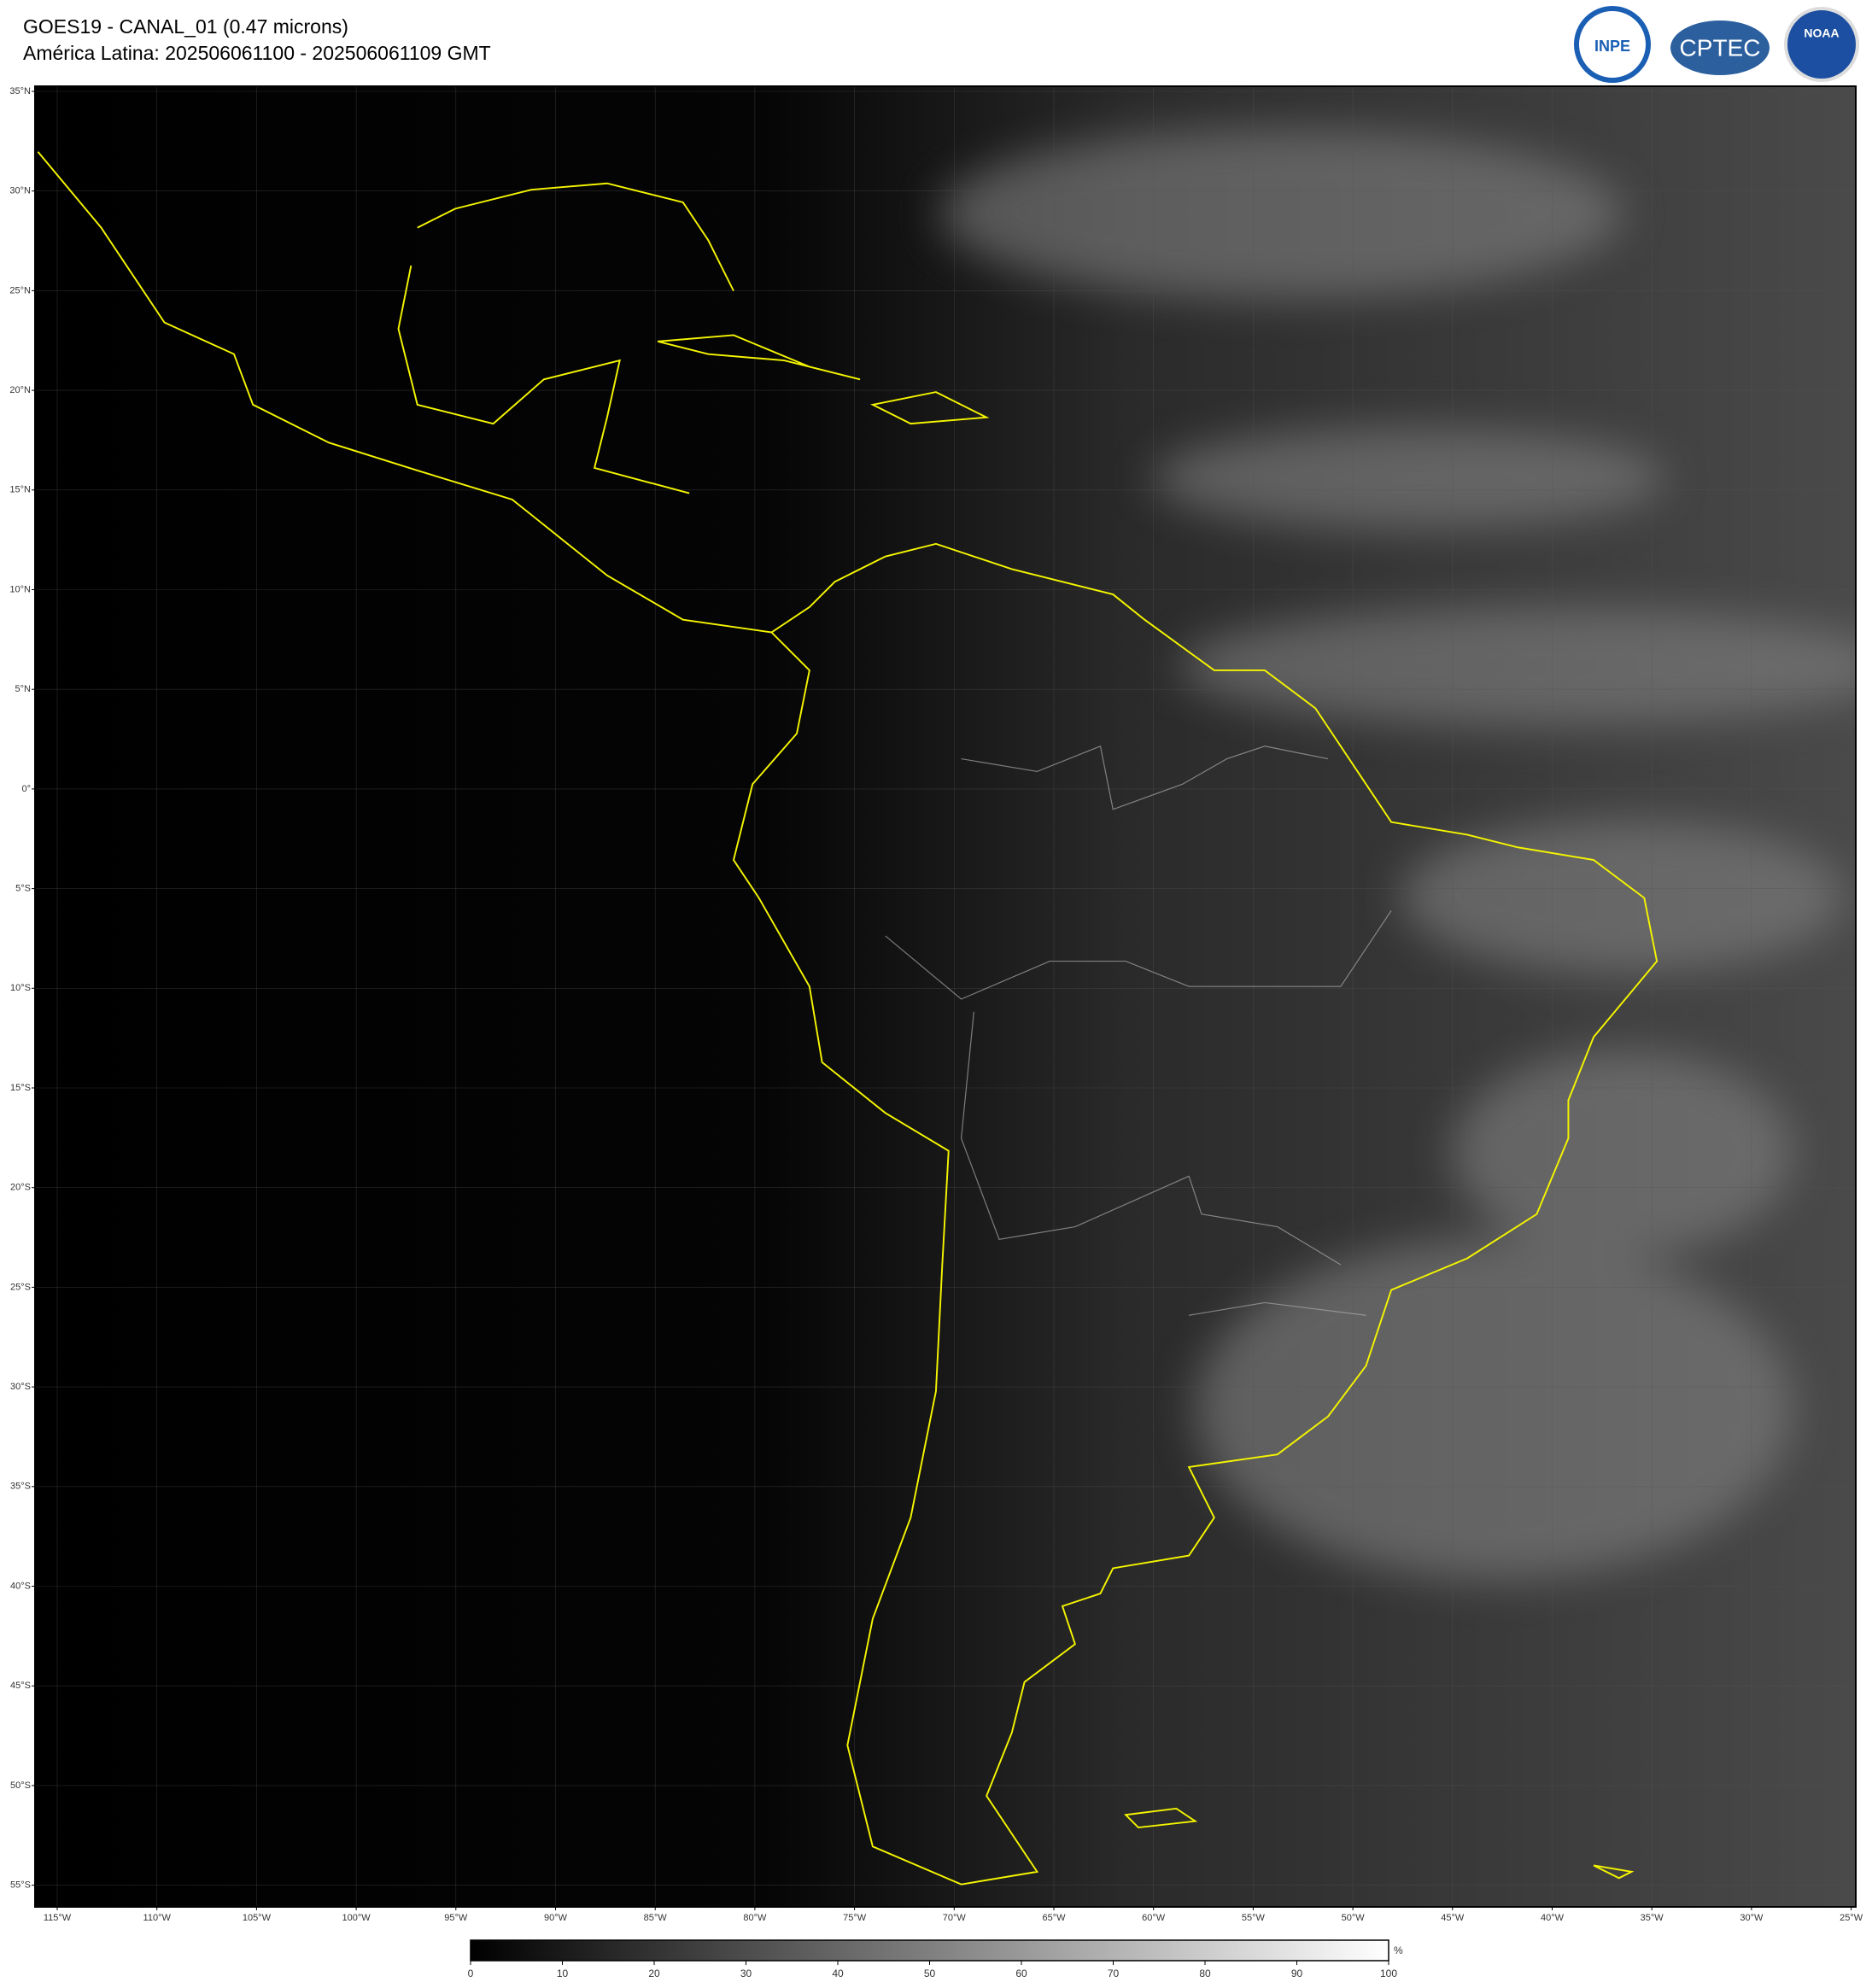  Describe the element at coordinates (1388, 1973) in the screenshot. I see `colorbar-tick-label: 100` at that location.